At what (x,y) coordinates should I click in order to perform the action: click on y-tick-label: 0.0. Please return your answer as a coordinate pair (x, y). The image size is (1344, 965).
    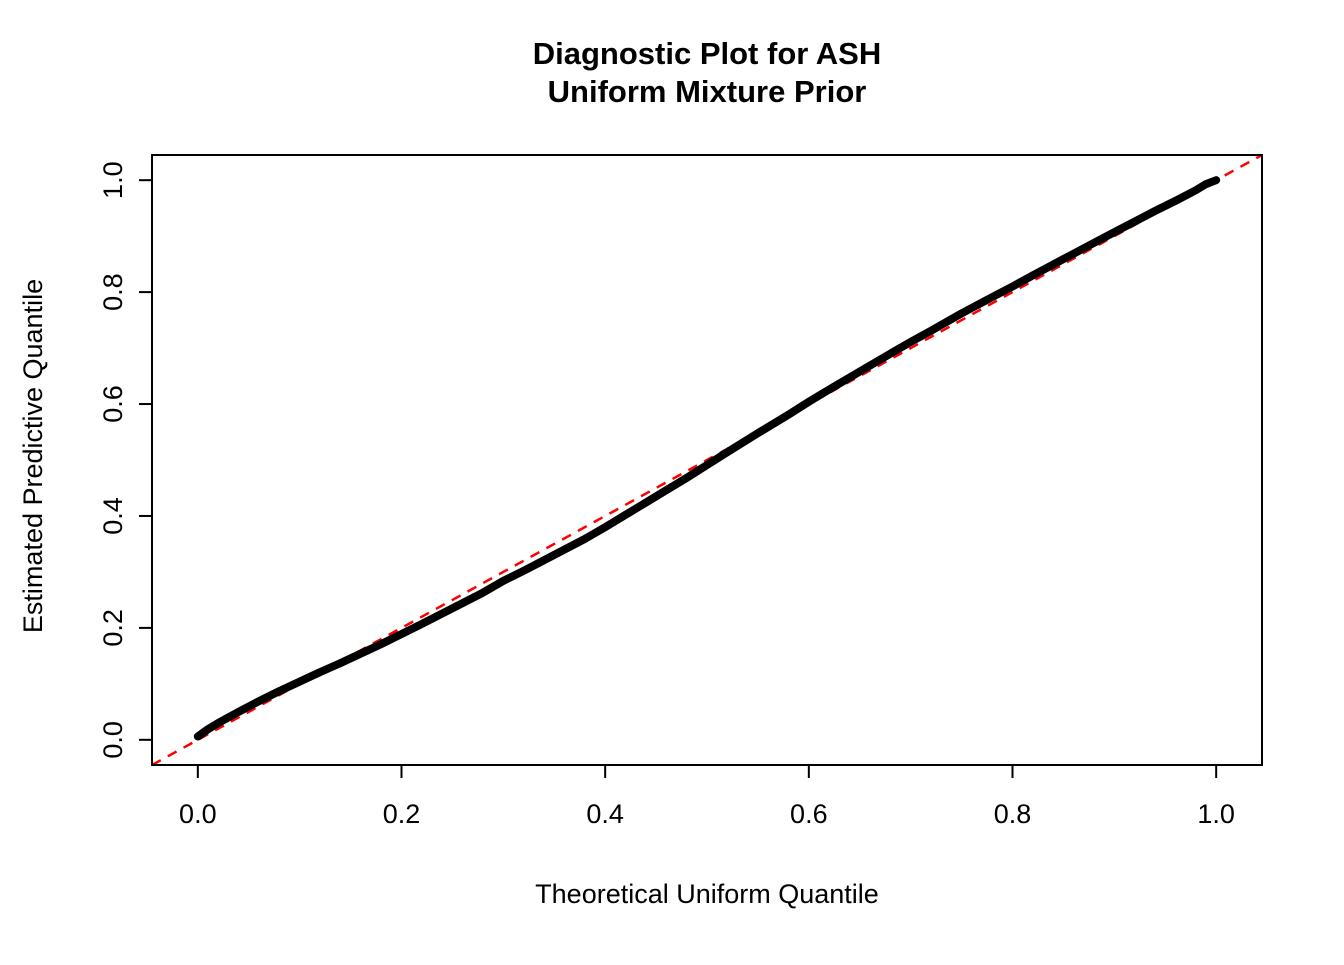
    Looking at the image, I should click on (113, 740).